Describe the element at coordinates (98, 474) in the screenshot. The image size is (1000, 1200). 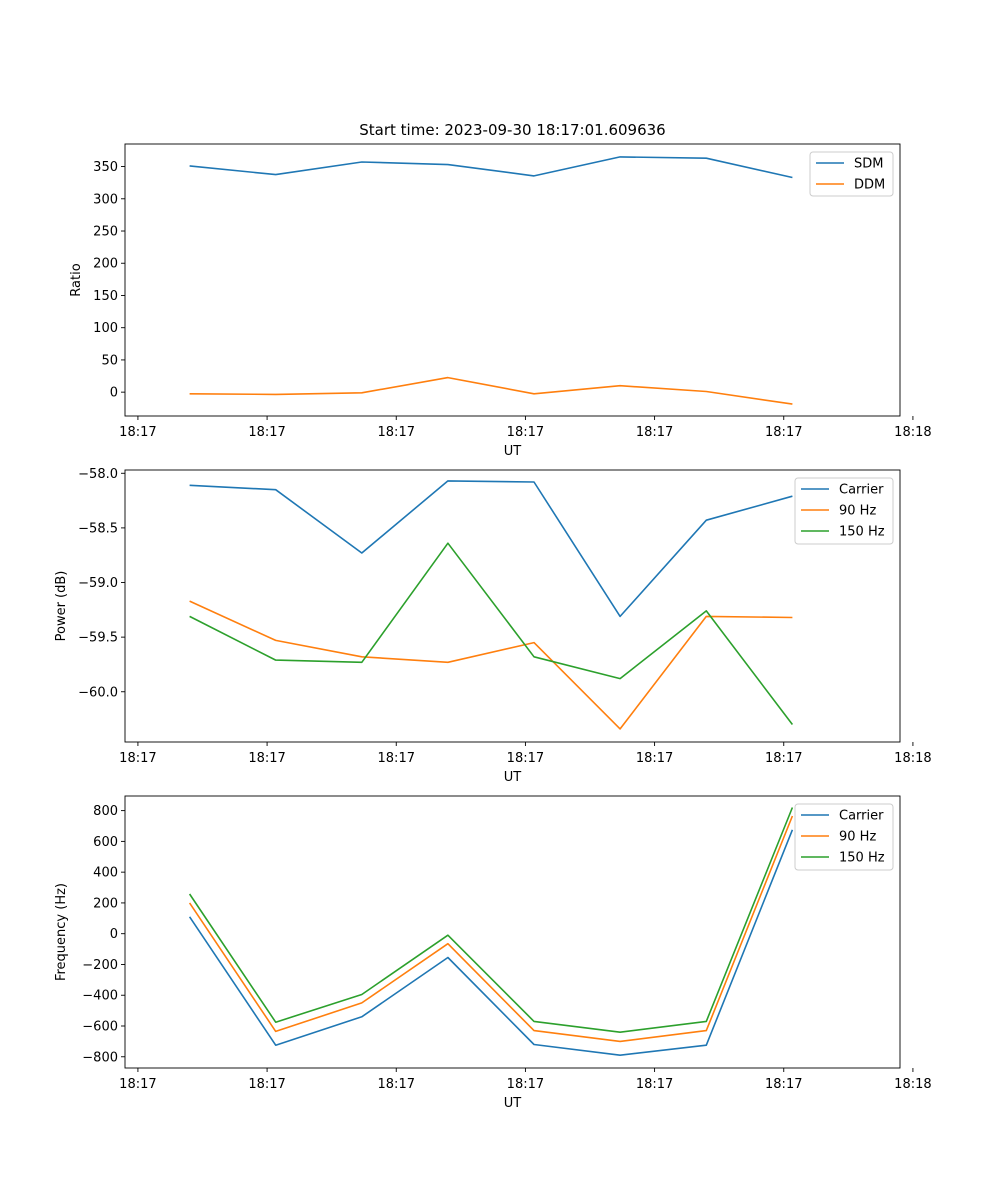
I see `y-tick-label: −58.0` at that location.